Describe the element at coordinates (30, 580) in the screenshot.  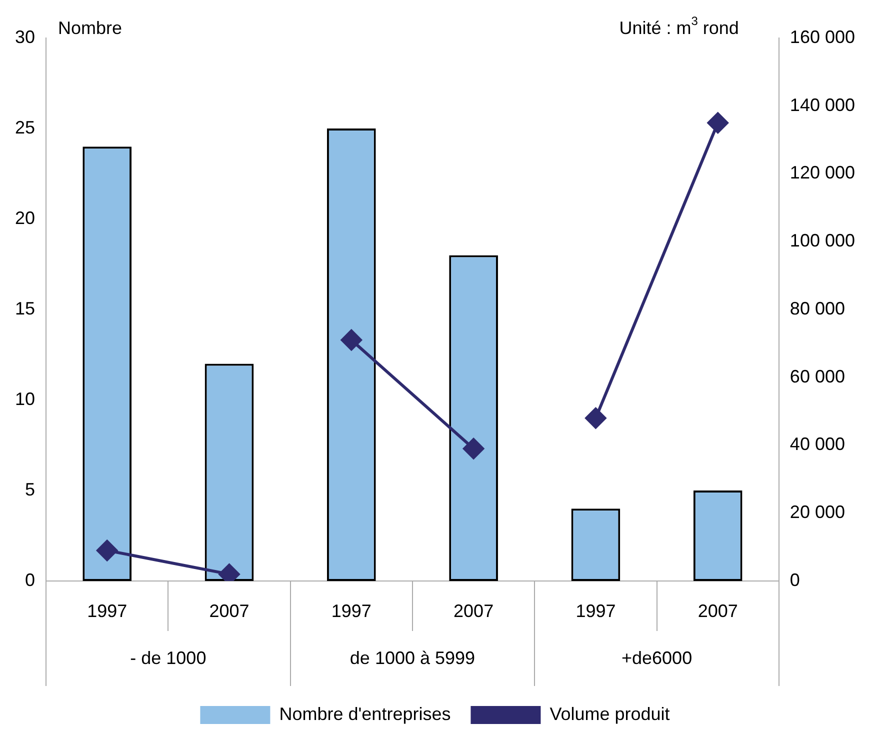
I see `y-tick-label: 0` at that location.